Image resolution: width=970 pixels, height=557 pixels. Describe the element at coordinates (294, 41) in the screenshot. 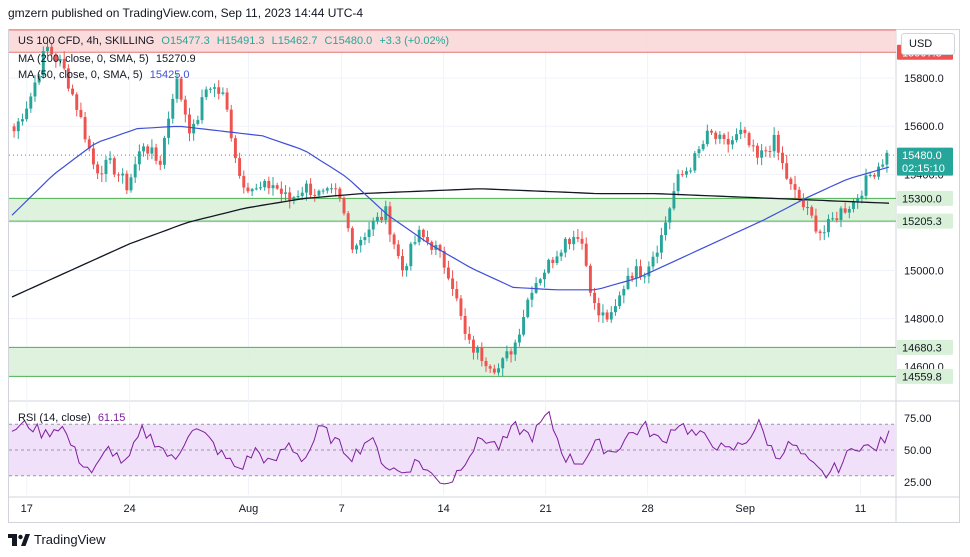

I see `ohlc-low: L15462.7` at that location.